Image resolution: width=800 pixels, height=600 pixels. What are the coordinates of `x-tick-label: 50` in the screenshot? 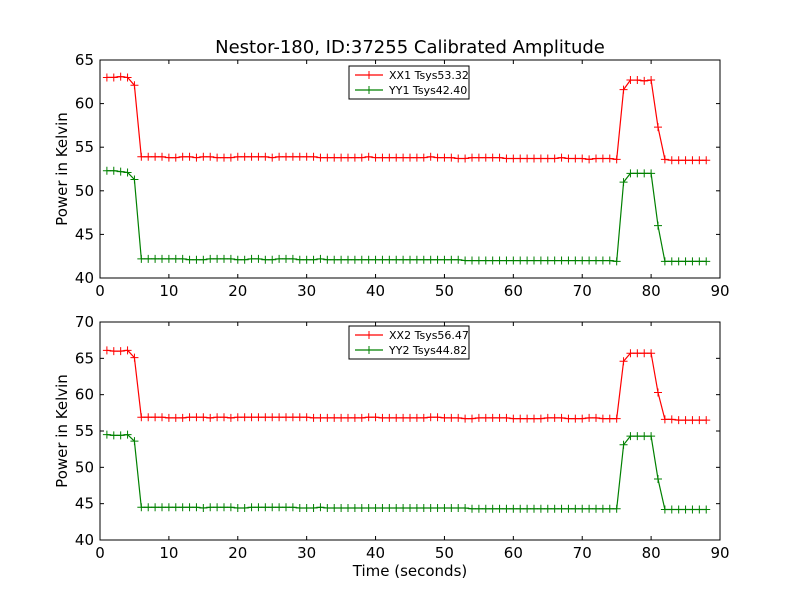 It's located at (444, 291).